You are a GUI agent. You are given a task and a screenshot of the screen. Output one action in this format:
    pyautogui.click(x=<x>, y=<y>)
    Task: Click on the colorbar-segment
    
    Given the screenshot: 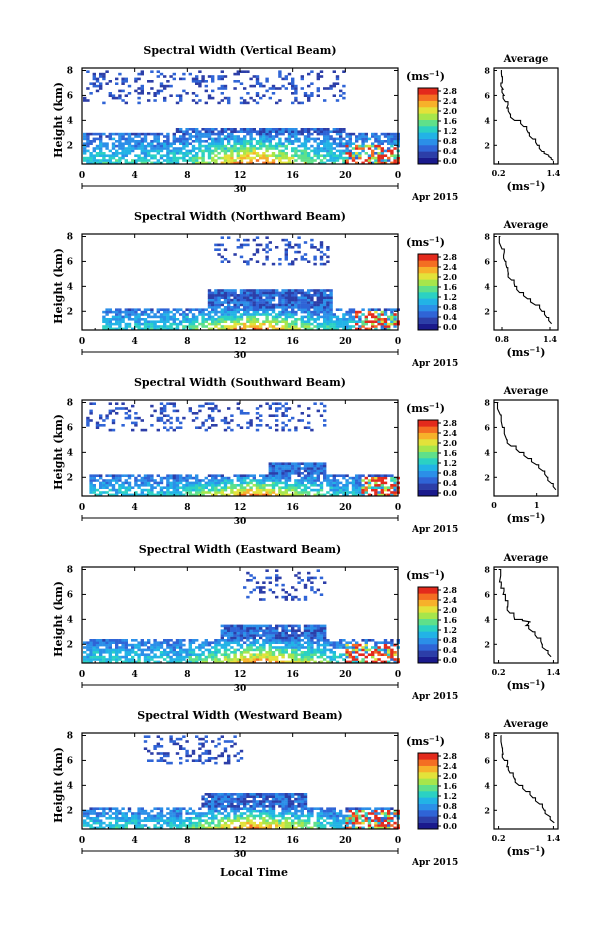 What is the action you would take?
    pyautogui.click(x=428, y=423)
    